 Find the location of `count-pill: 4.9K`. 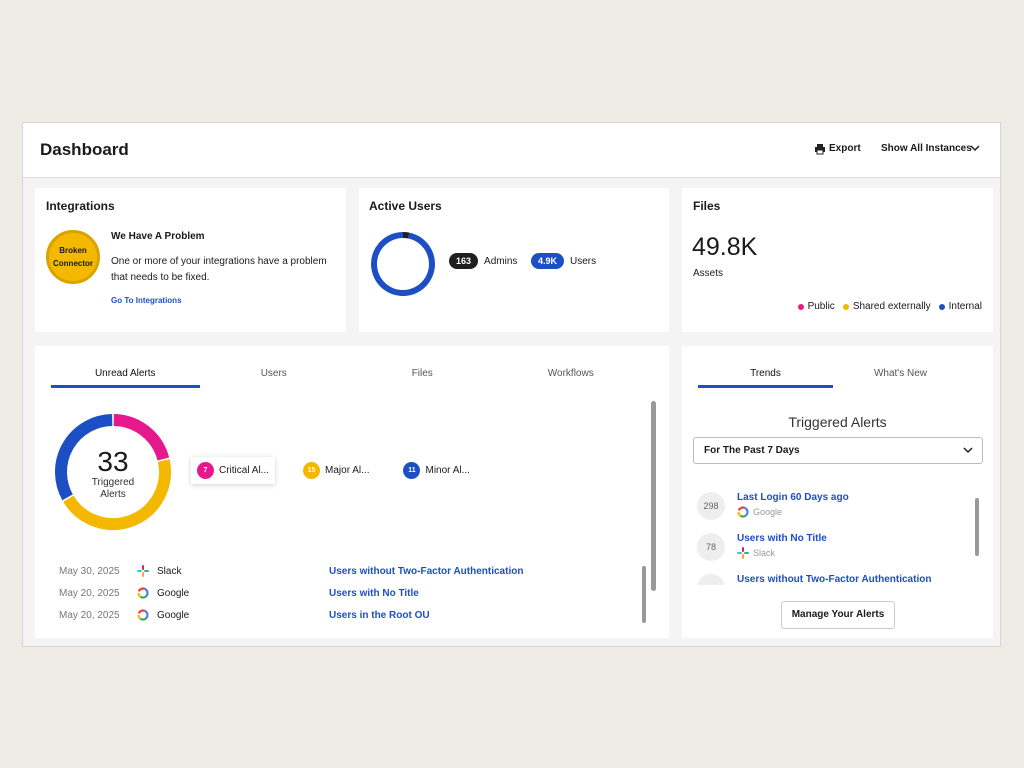

count-pill: 4.9K is located at coordinates (548, 261).